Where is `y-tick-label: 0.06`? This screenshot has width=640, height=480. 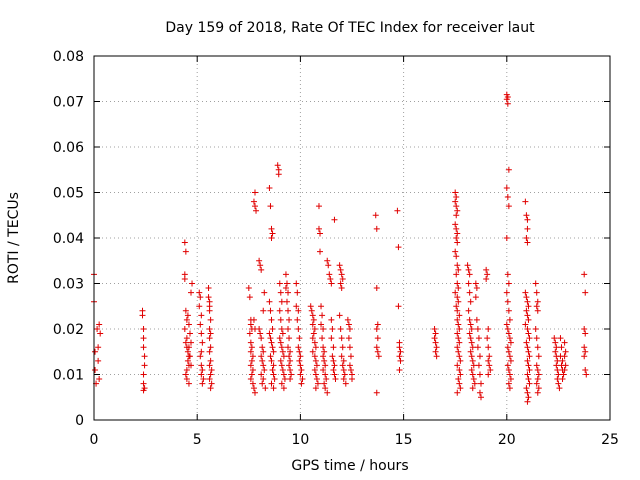
y-tick-label: 0.06 is located at coordinates (68, 148).